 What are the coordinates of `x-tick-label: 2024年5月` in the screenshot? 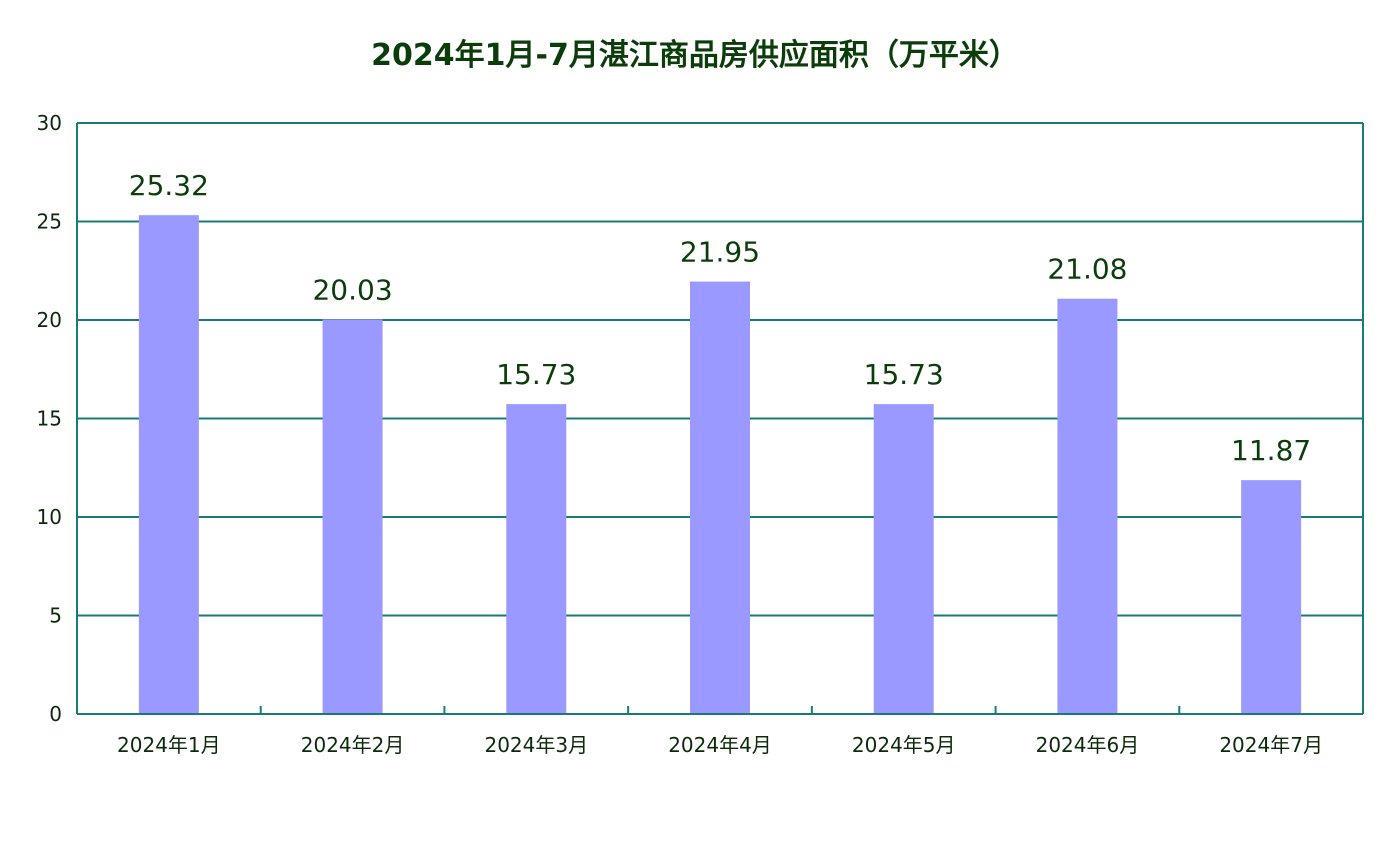 It's located at (904, 745).